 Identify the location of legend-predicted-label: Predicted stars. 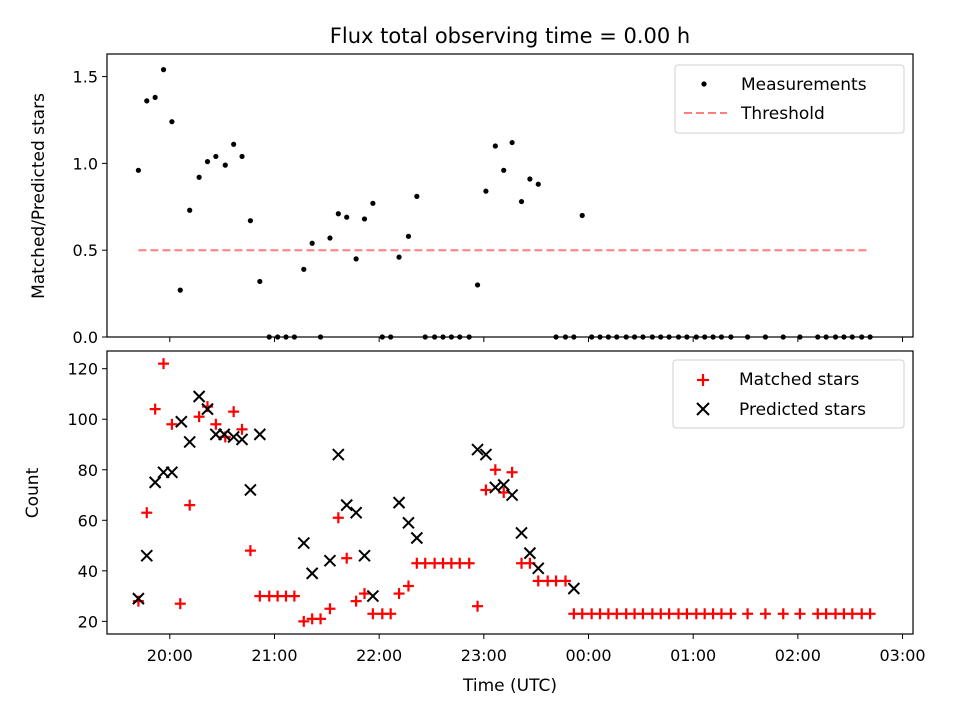
(802, 410).